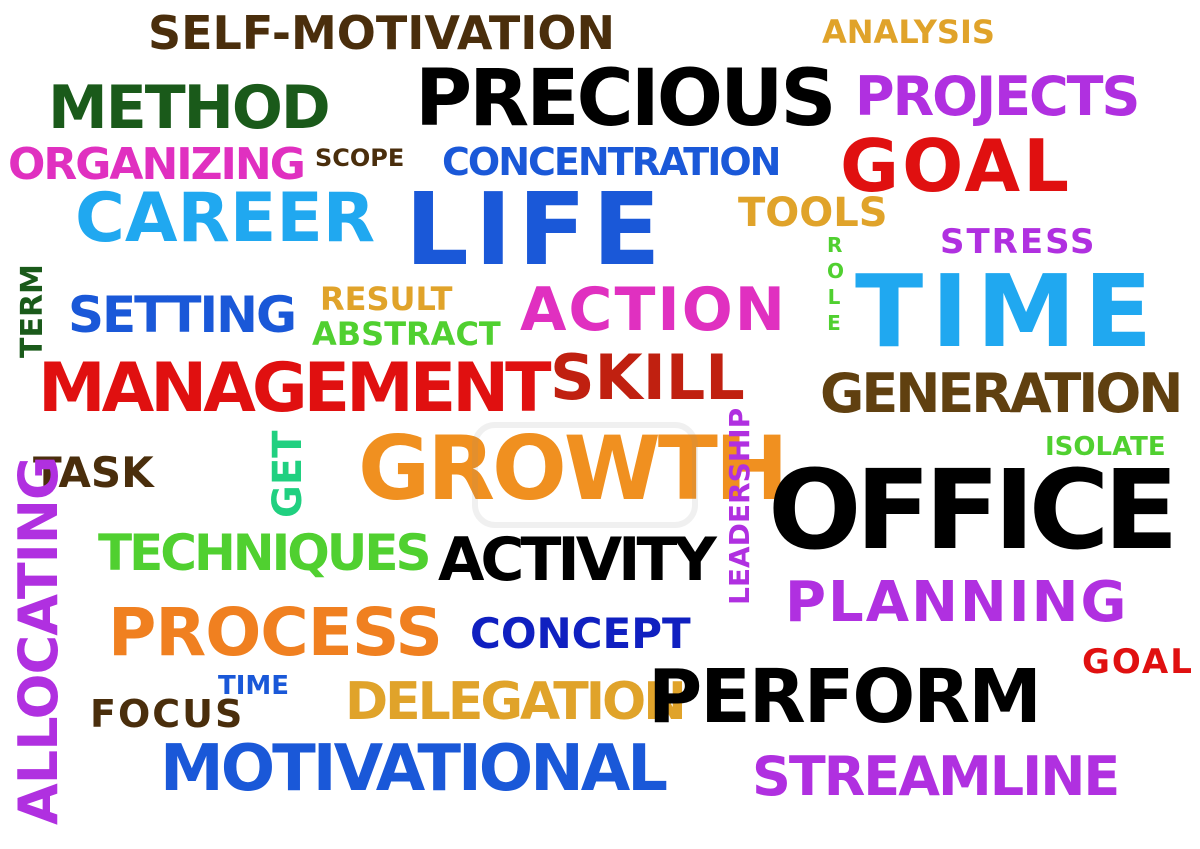 This screenshot has width=1200, height=849. What do you see at coordinates (997, 96) in the screenshot?
I see `word-projects: PROJECTS` at bounding box center [997, 96].